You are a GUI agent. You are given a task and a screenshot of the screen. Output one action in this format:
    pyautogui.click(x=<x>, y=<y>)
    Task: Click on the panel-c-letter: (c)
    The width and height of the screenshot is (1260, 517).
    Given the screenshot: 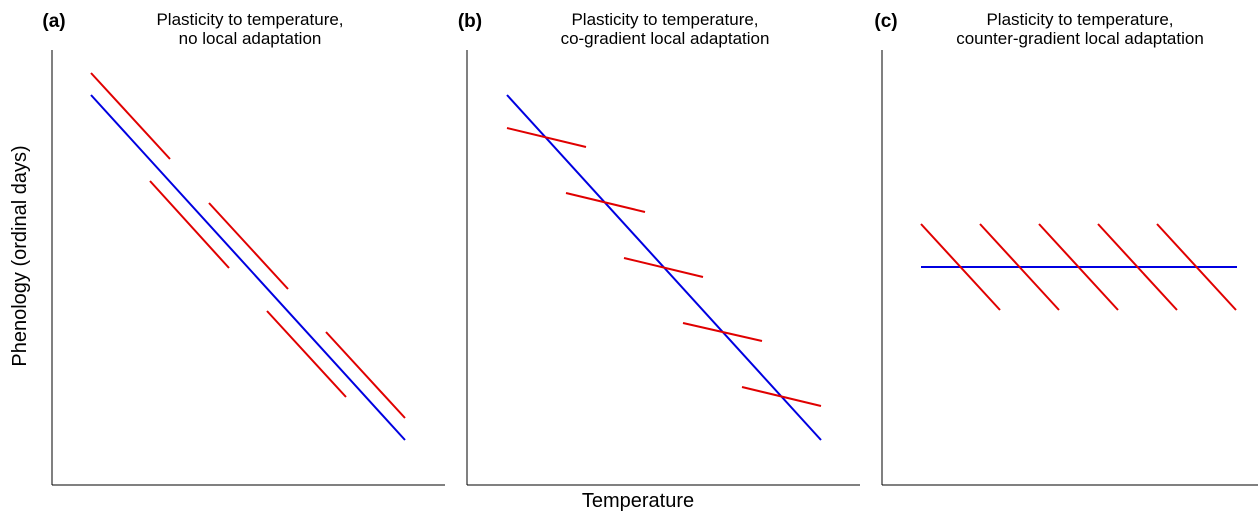 What is the action you would take?
    pyautogui.click(x=885, y=21)
    